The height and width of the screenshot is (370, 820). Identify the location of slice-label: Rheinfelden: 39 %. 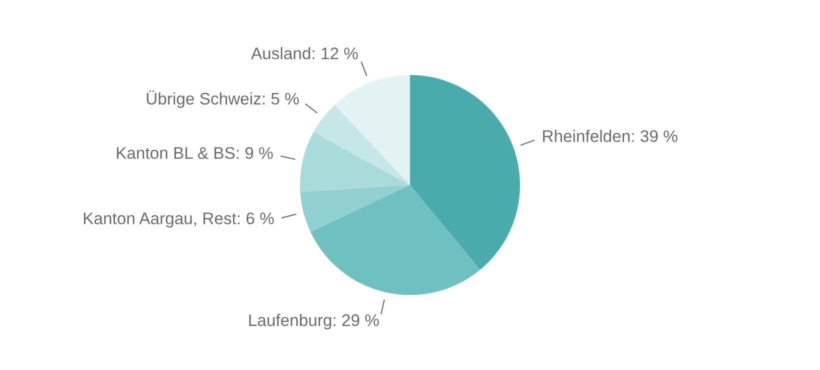
(610, 136).